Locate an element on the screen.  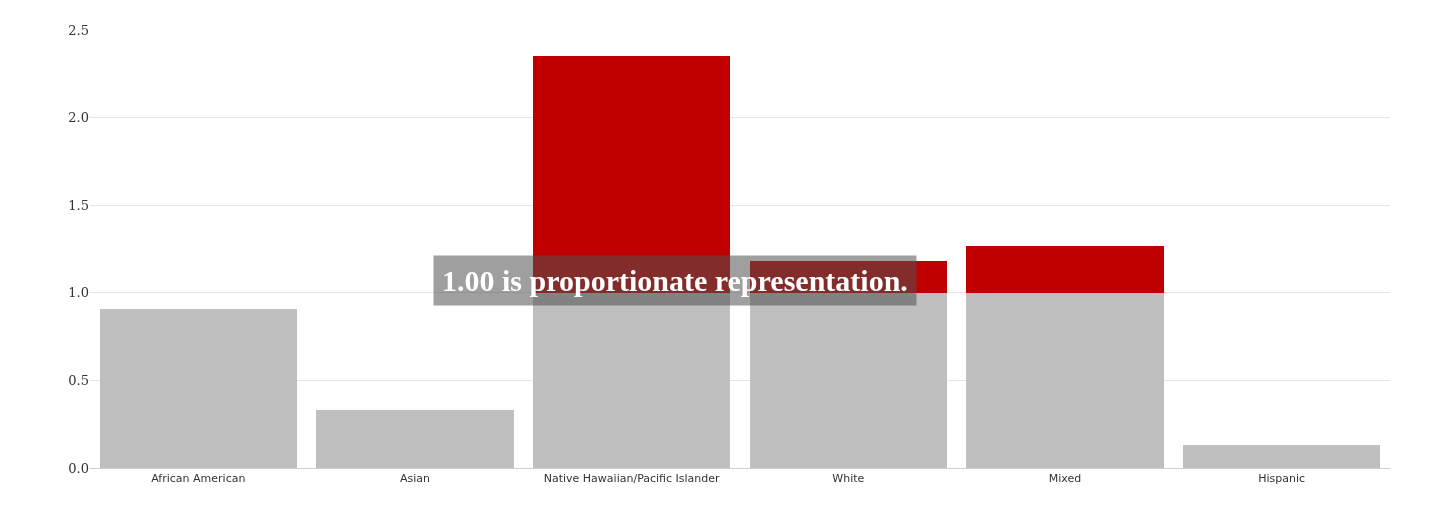
annotation: 1.00 is proportionate representation. is located at coordinates (675, 280).